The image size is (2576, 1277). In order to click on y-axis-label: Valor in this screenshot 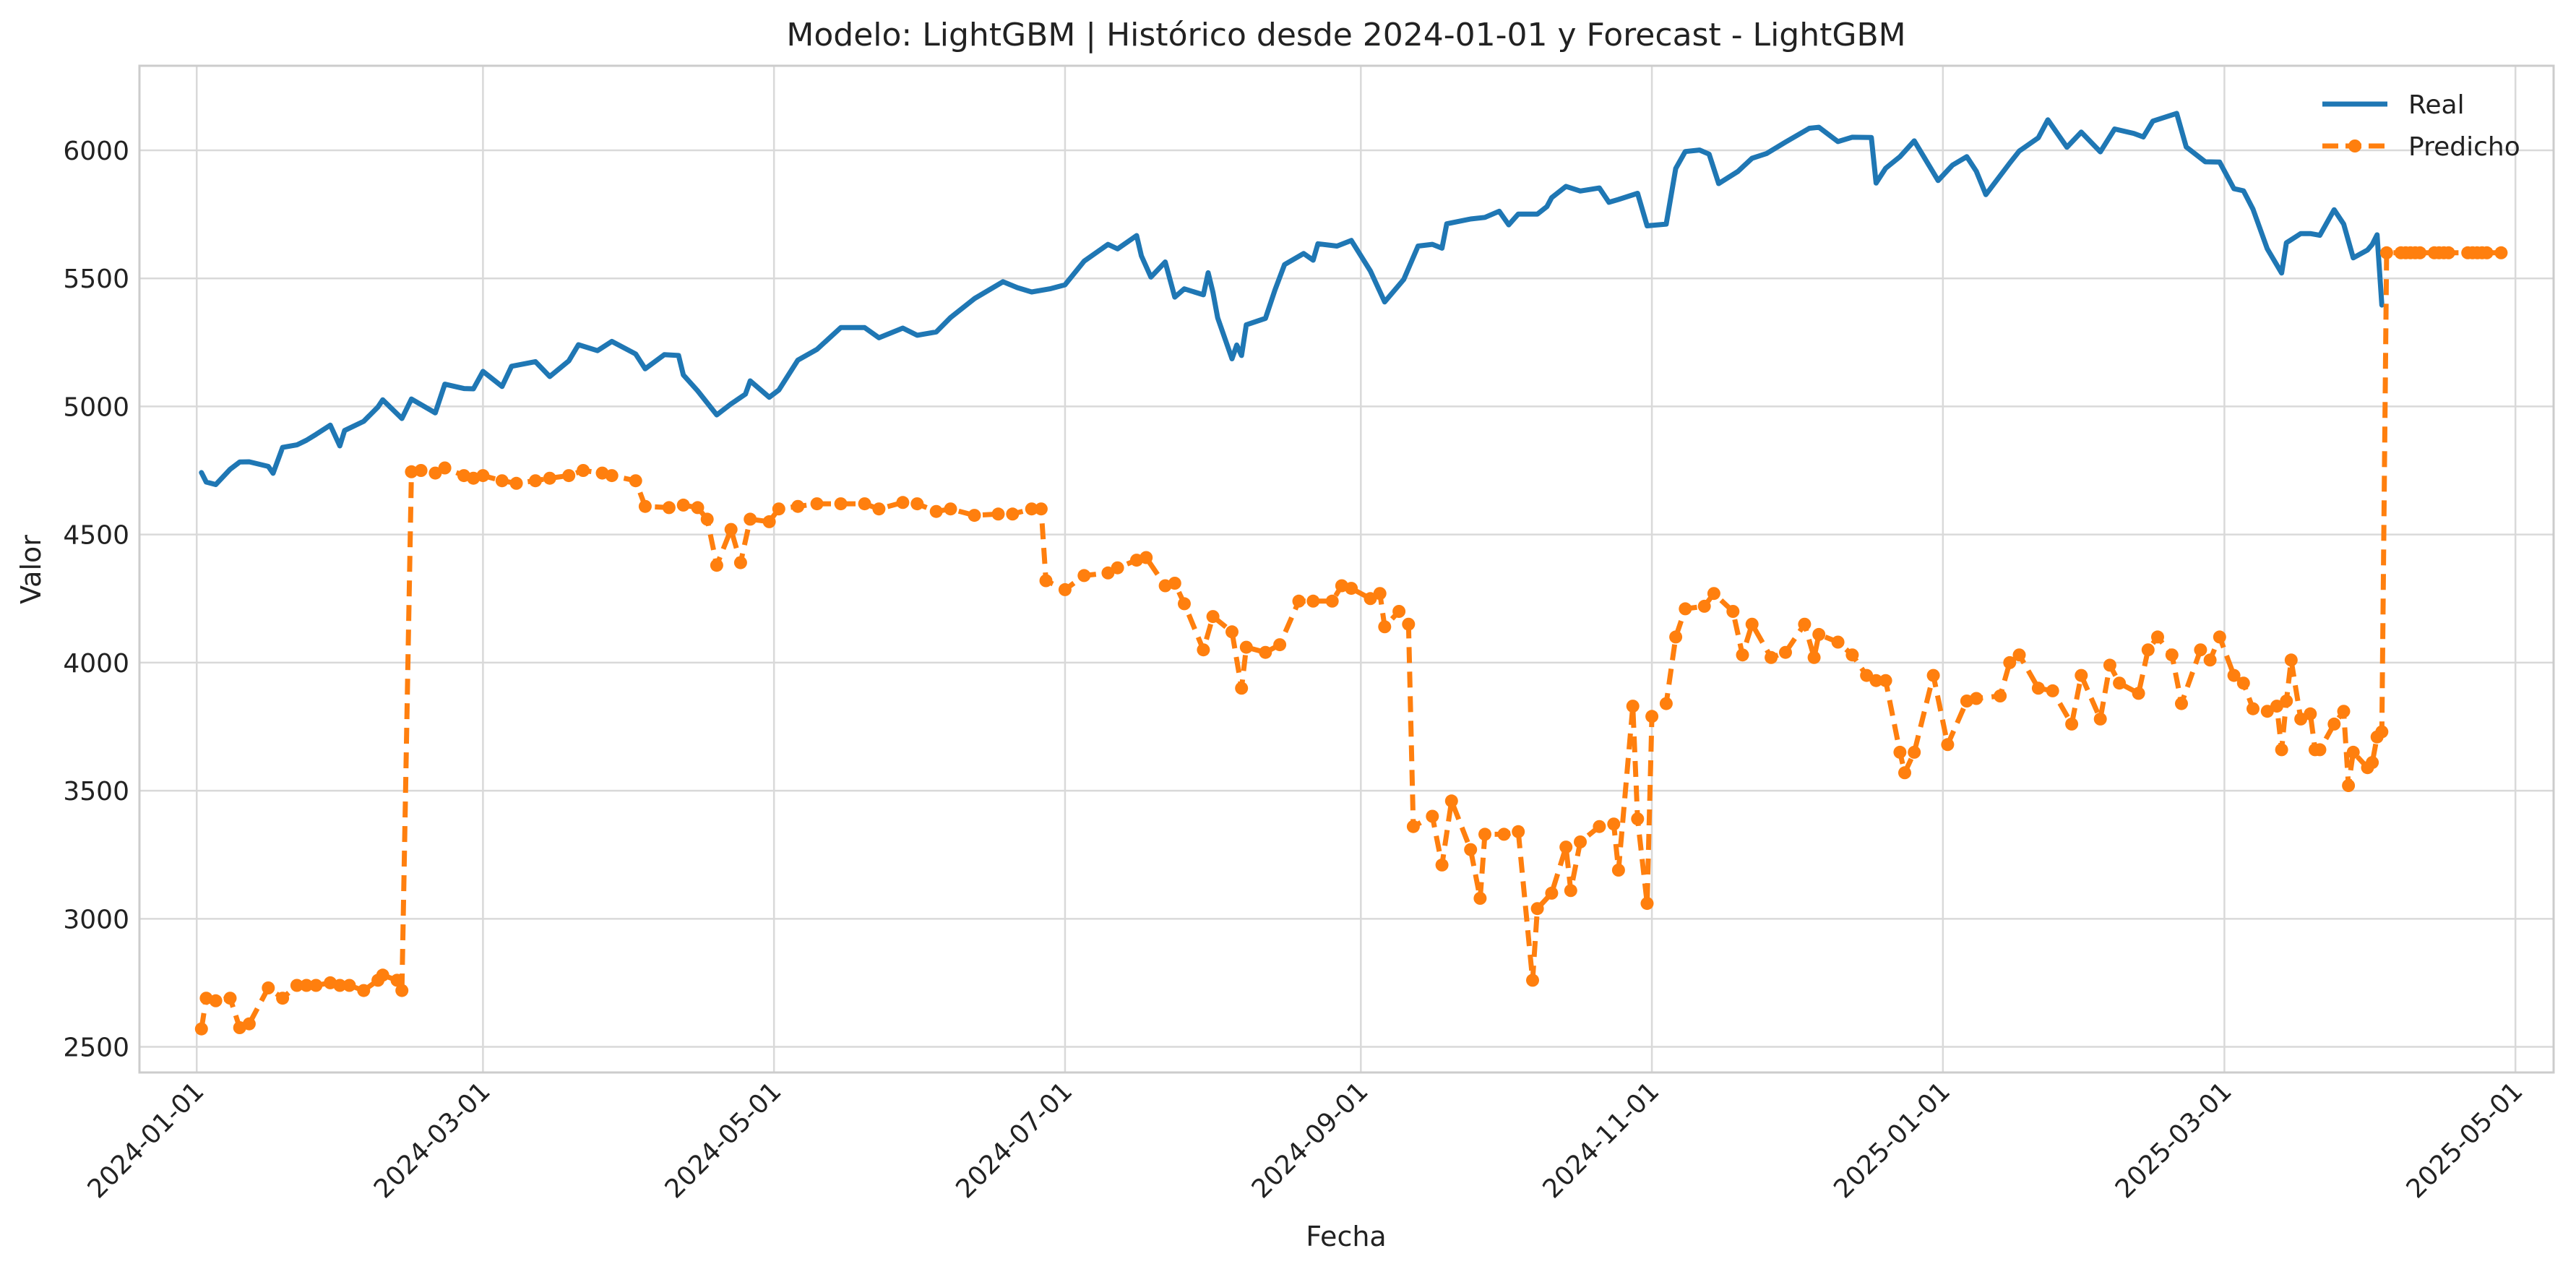, I will do `click(31, 570)`.